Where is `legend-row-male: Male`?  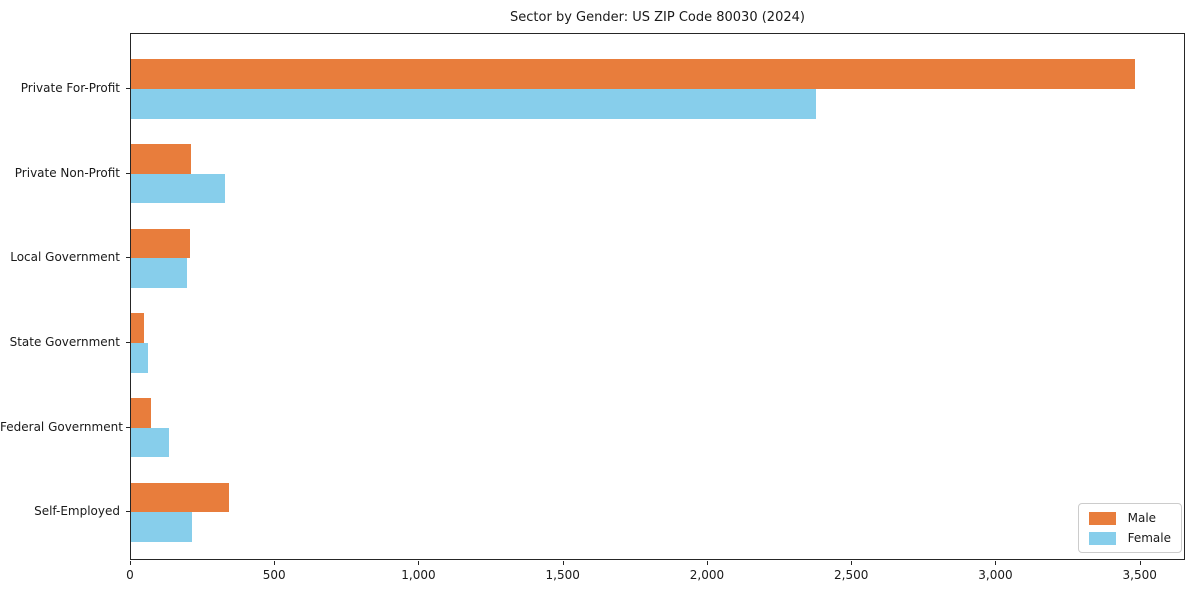 legend-row-male: Male is located at coordinates (1129, 518).